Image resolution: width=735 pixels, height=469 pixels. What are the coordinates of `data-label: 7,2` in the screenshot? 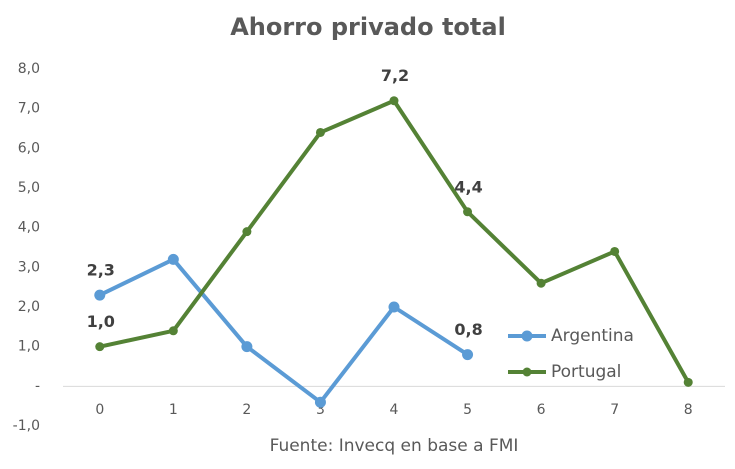 It's located at (395, 75).